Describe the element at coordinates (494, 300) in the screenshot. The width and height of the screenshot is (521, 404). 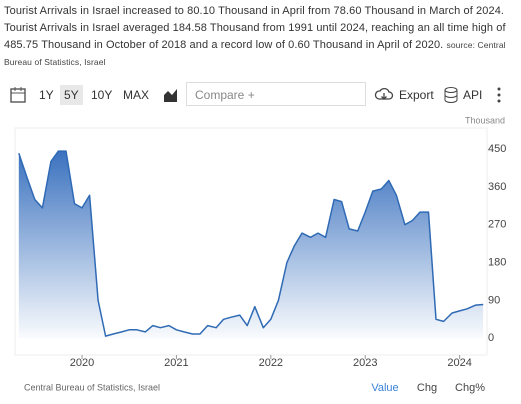
I see `y-tick-label: 90` at that location.